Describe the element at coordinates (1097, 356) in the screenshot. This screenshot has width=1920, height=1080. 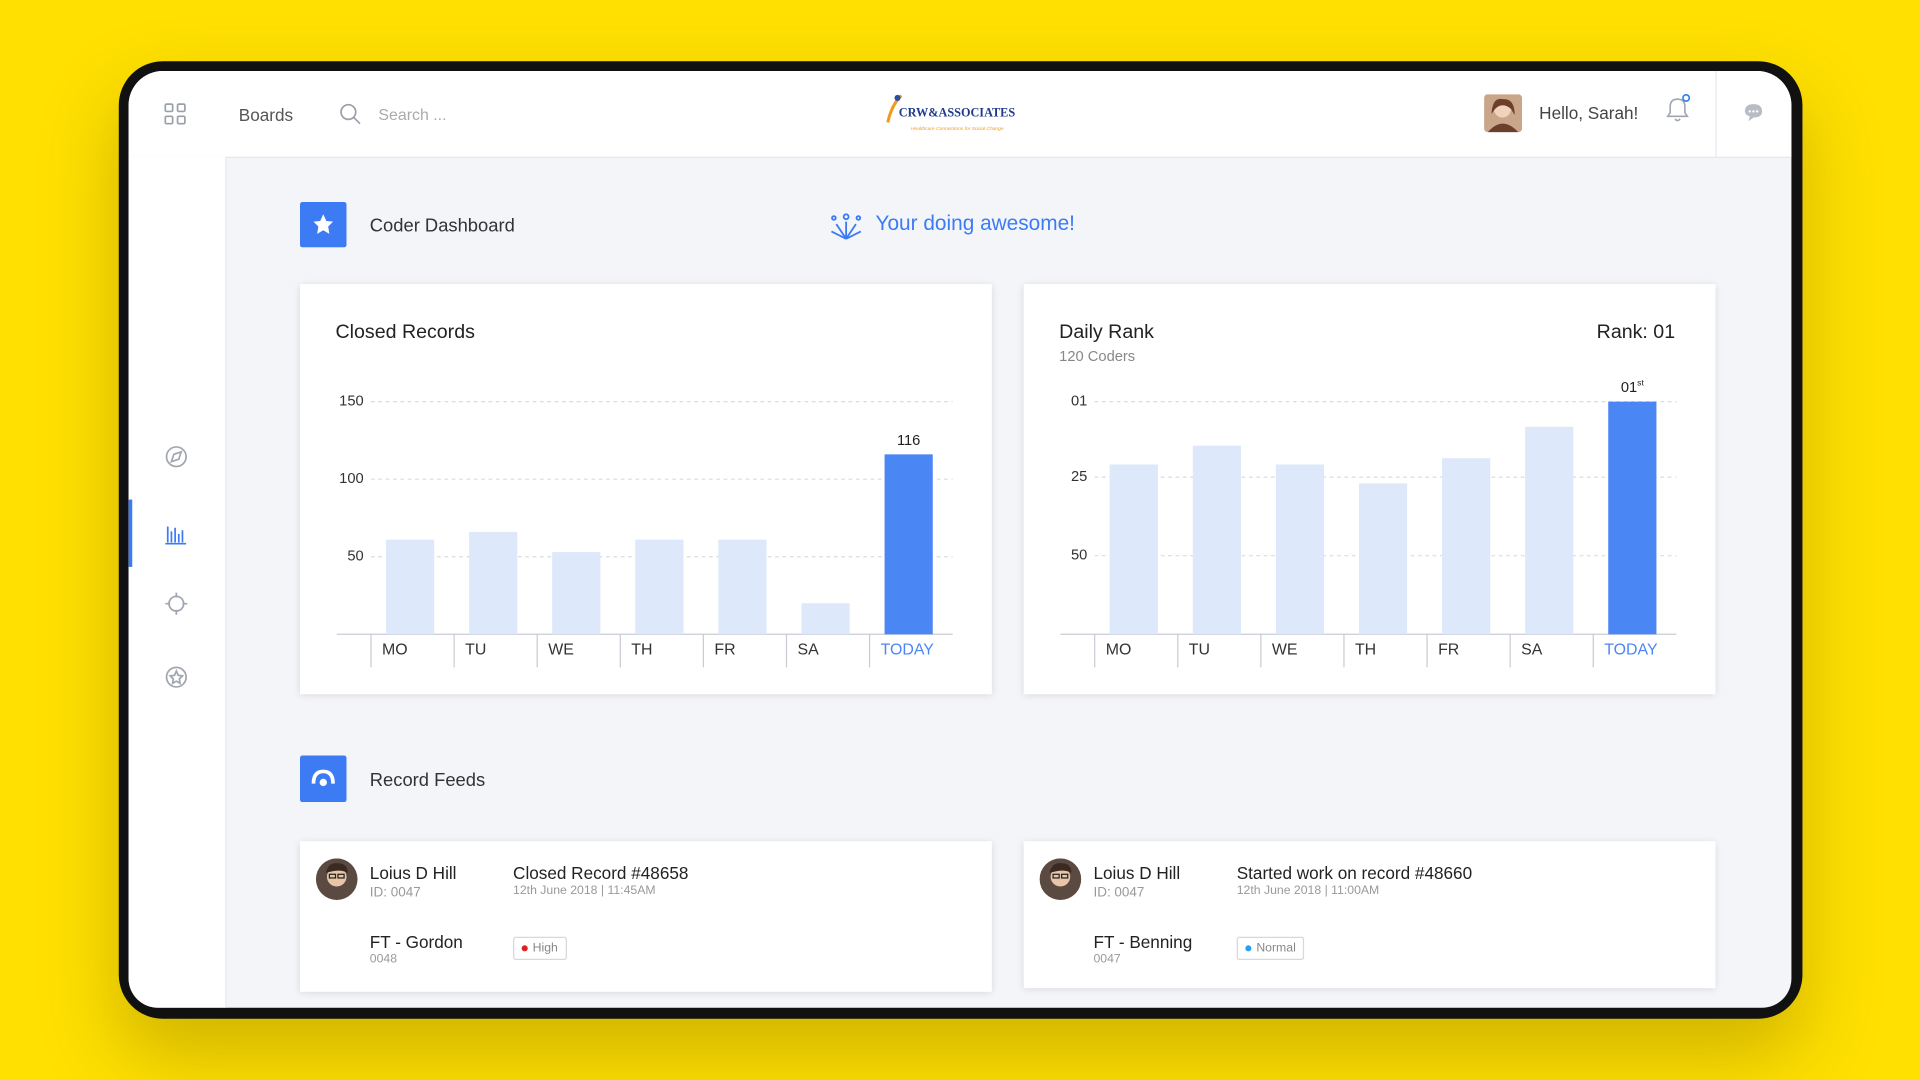
I see `chart-subtitle: 120 Coders` at that location.